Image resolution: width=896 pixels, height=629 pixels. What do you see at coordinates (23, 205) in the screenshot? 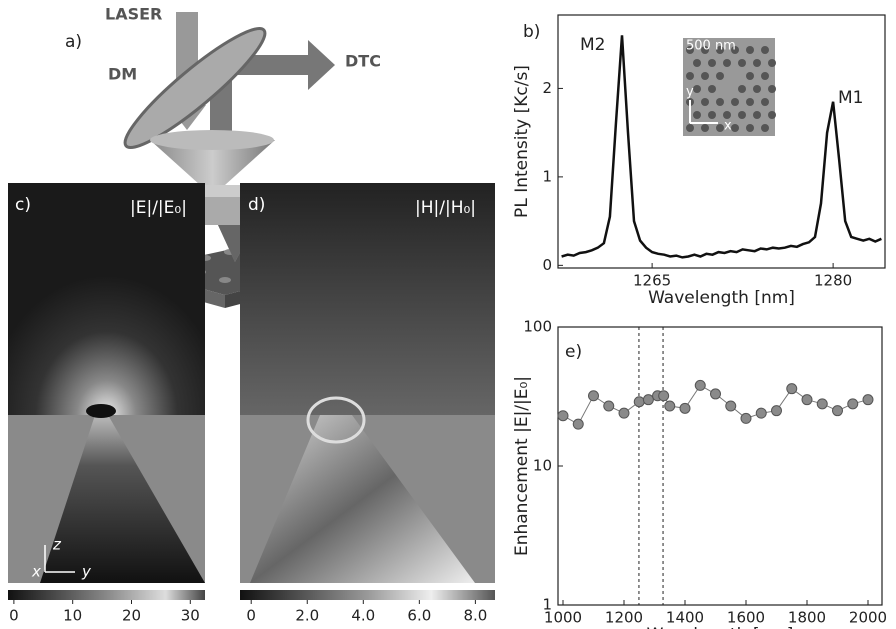
I see `panel-label: c)` at bounding box center [23, 205].